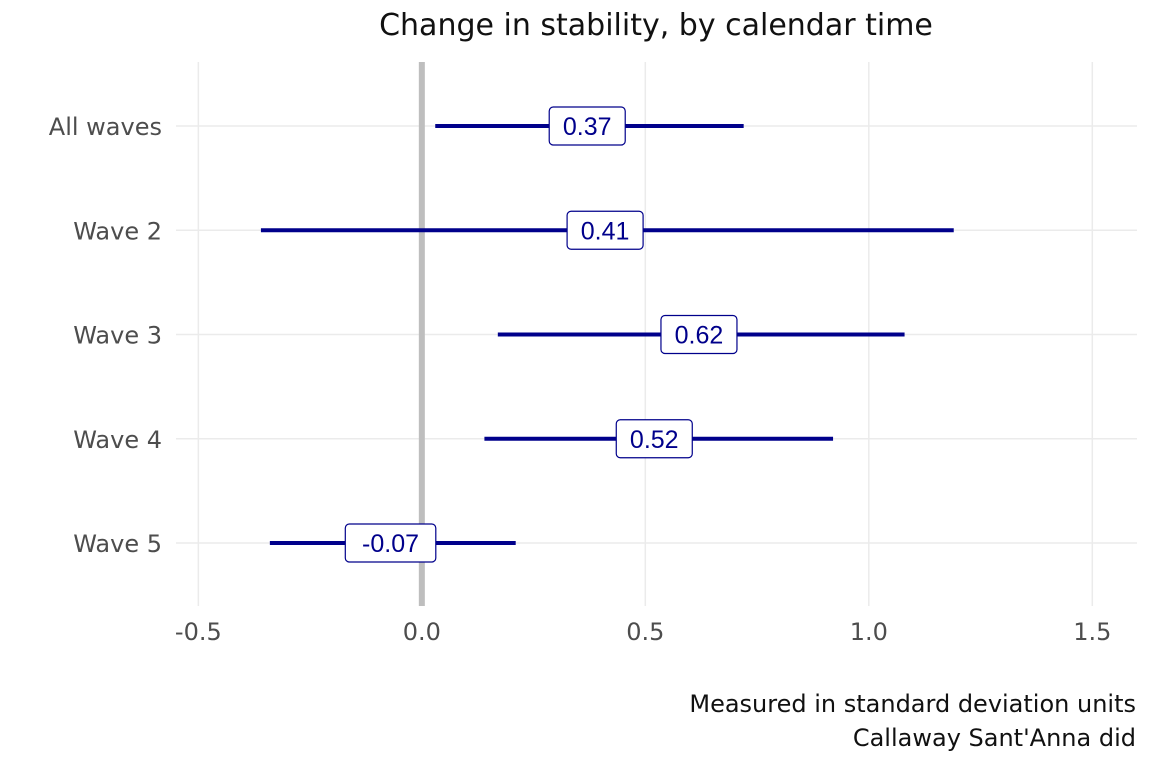 The height and width of the screenshot is (768, 1152). I want to click on x-tick-label: 0.5, so click(645, 632).